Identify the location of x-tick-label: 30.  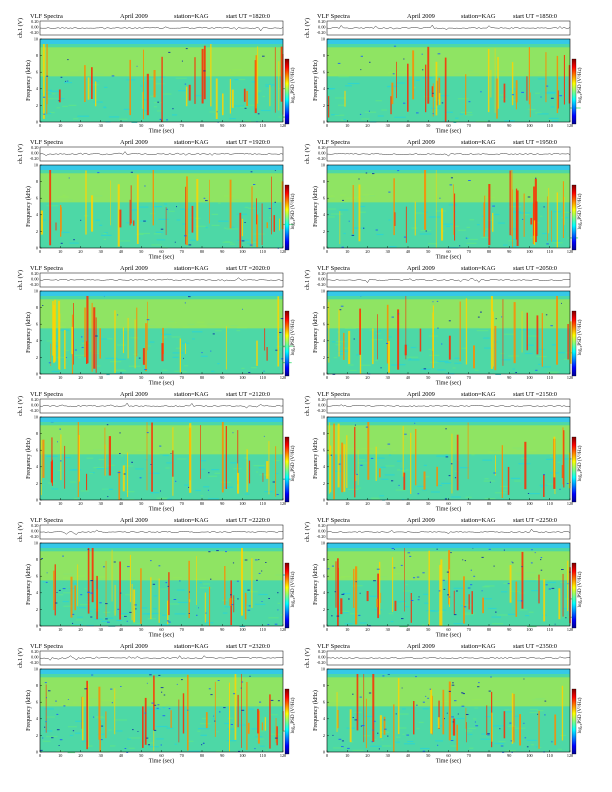
(388, 503).